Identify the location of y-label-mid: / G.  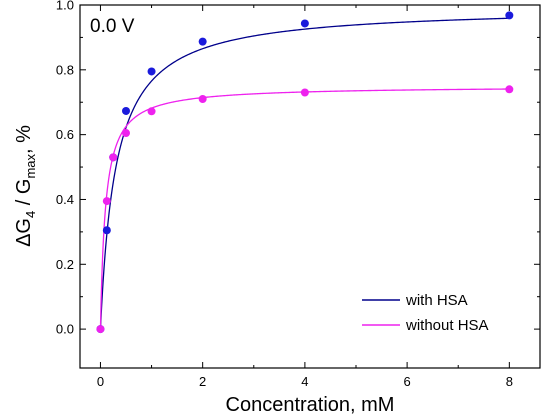
(24, 195).